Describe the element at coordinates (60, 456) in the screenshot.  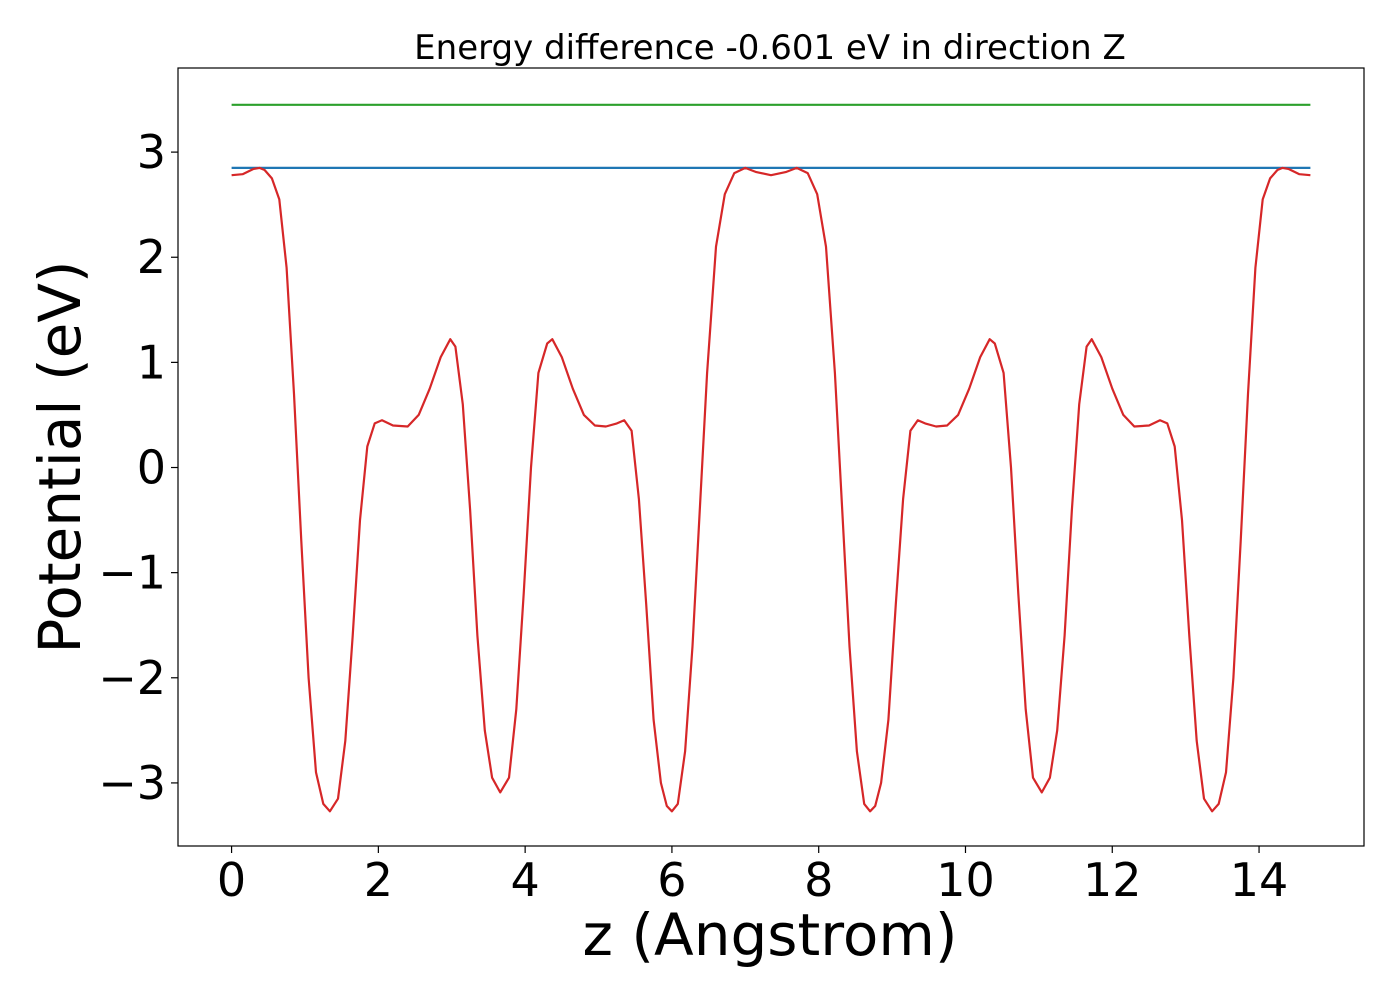
I see `y-axis-label: Potential (eV)` at that location.